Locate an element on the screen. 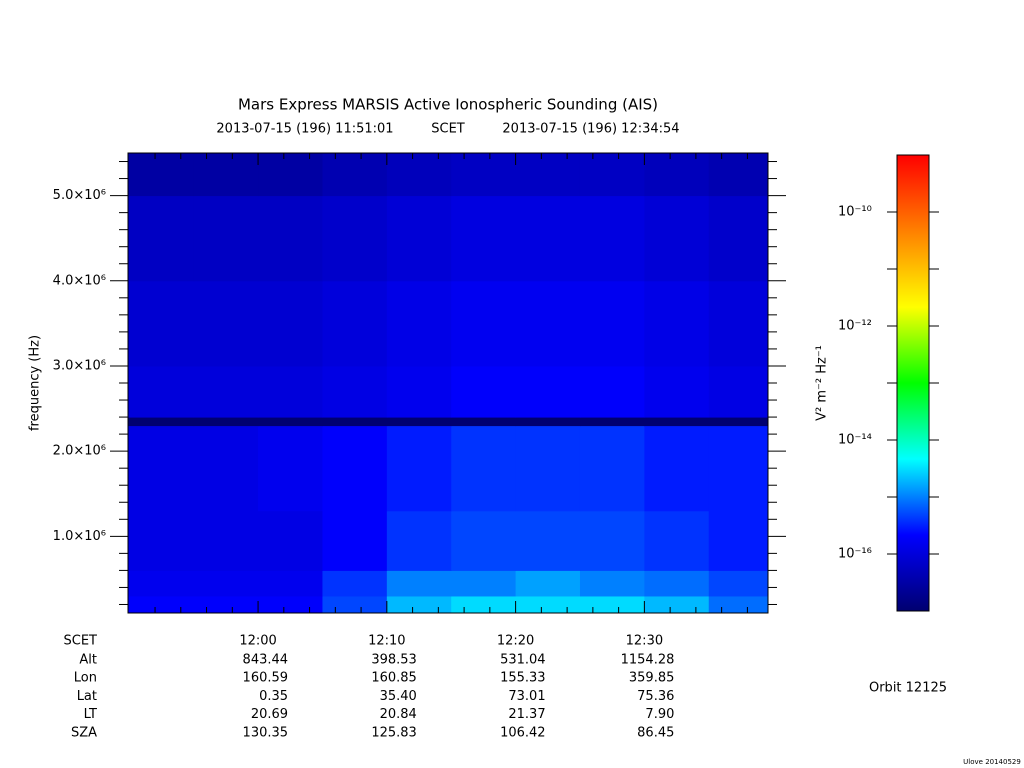  ephemeris-value: 7.90 is located at coordinates (659, 714).